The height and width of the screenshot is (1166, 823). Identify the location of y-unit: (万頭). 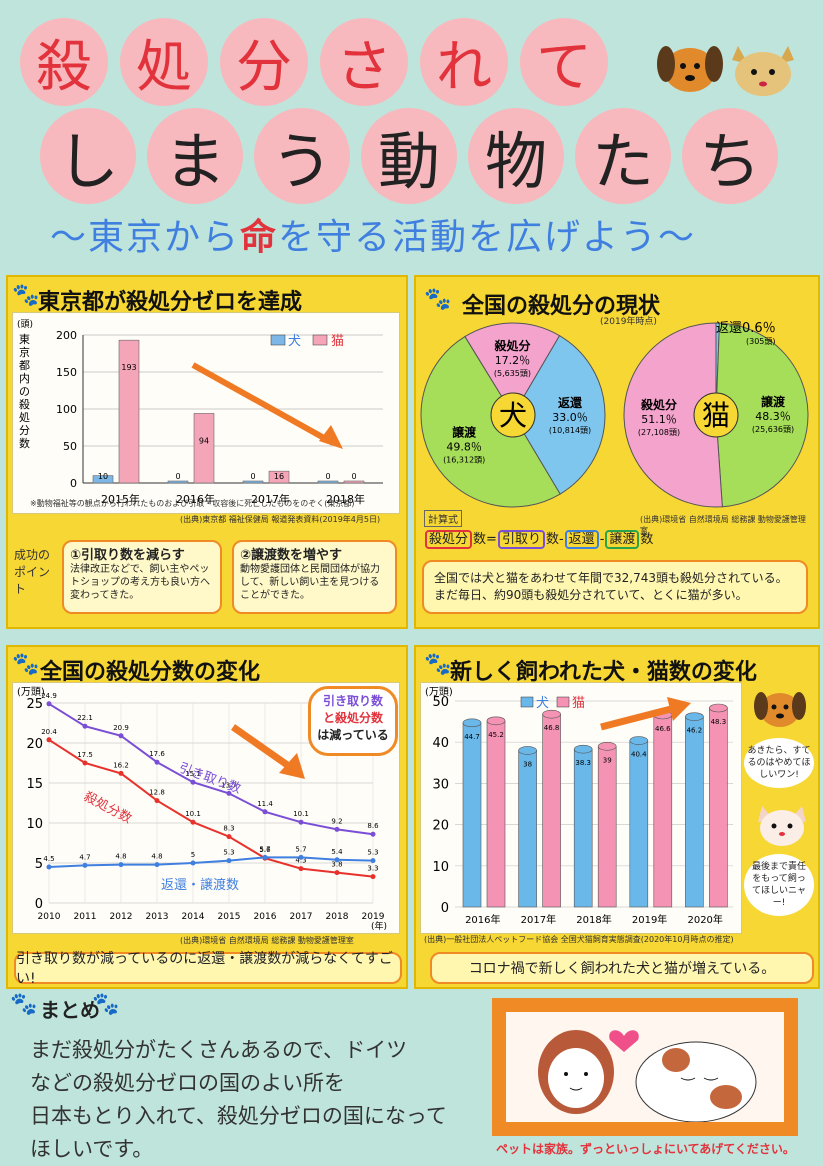
(31, 692).